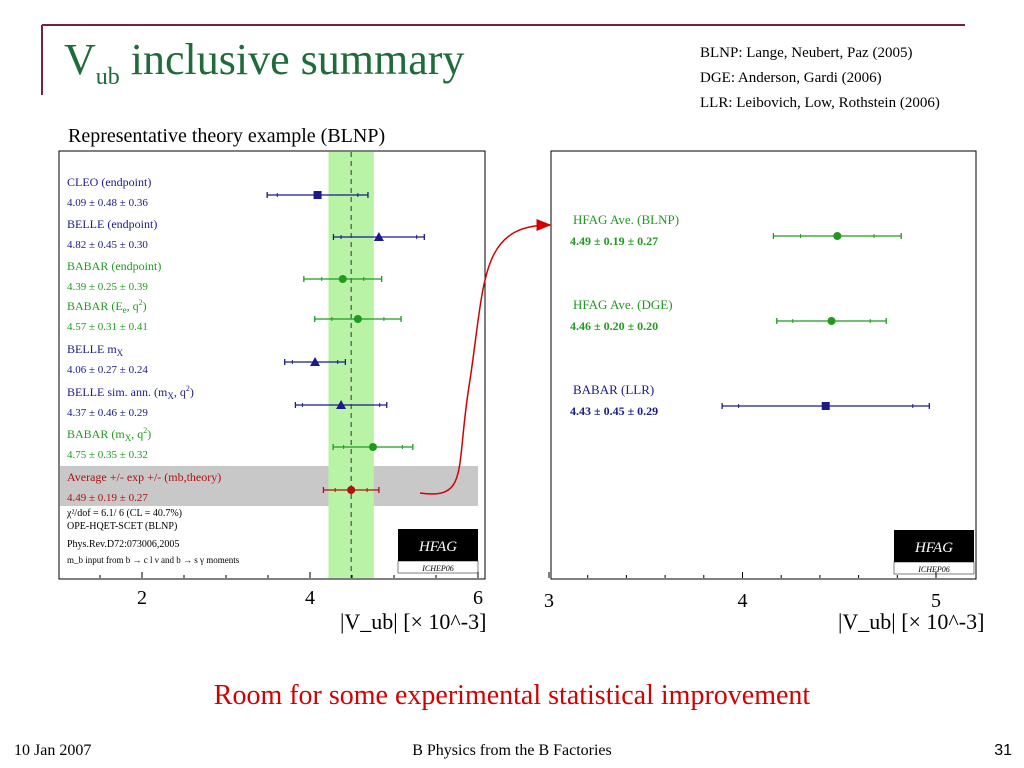 The image size is (1024, 768). Describe the element at coordinates (512, 750) in the screenshot. I see `footer-title: B Physics from the B Factories` at that location.